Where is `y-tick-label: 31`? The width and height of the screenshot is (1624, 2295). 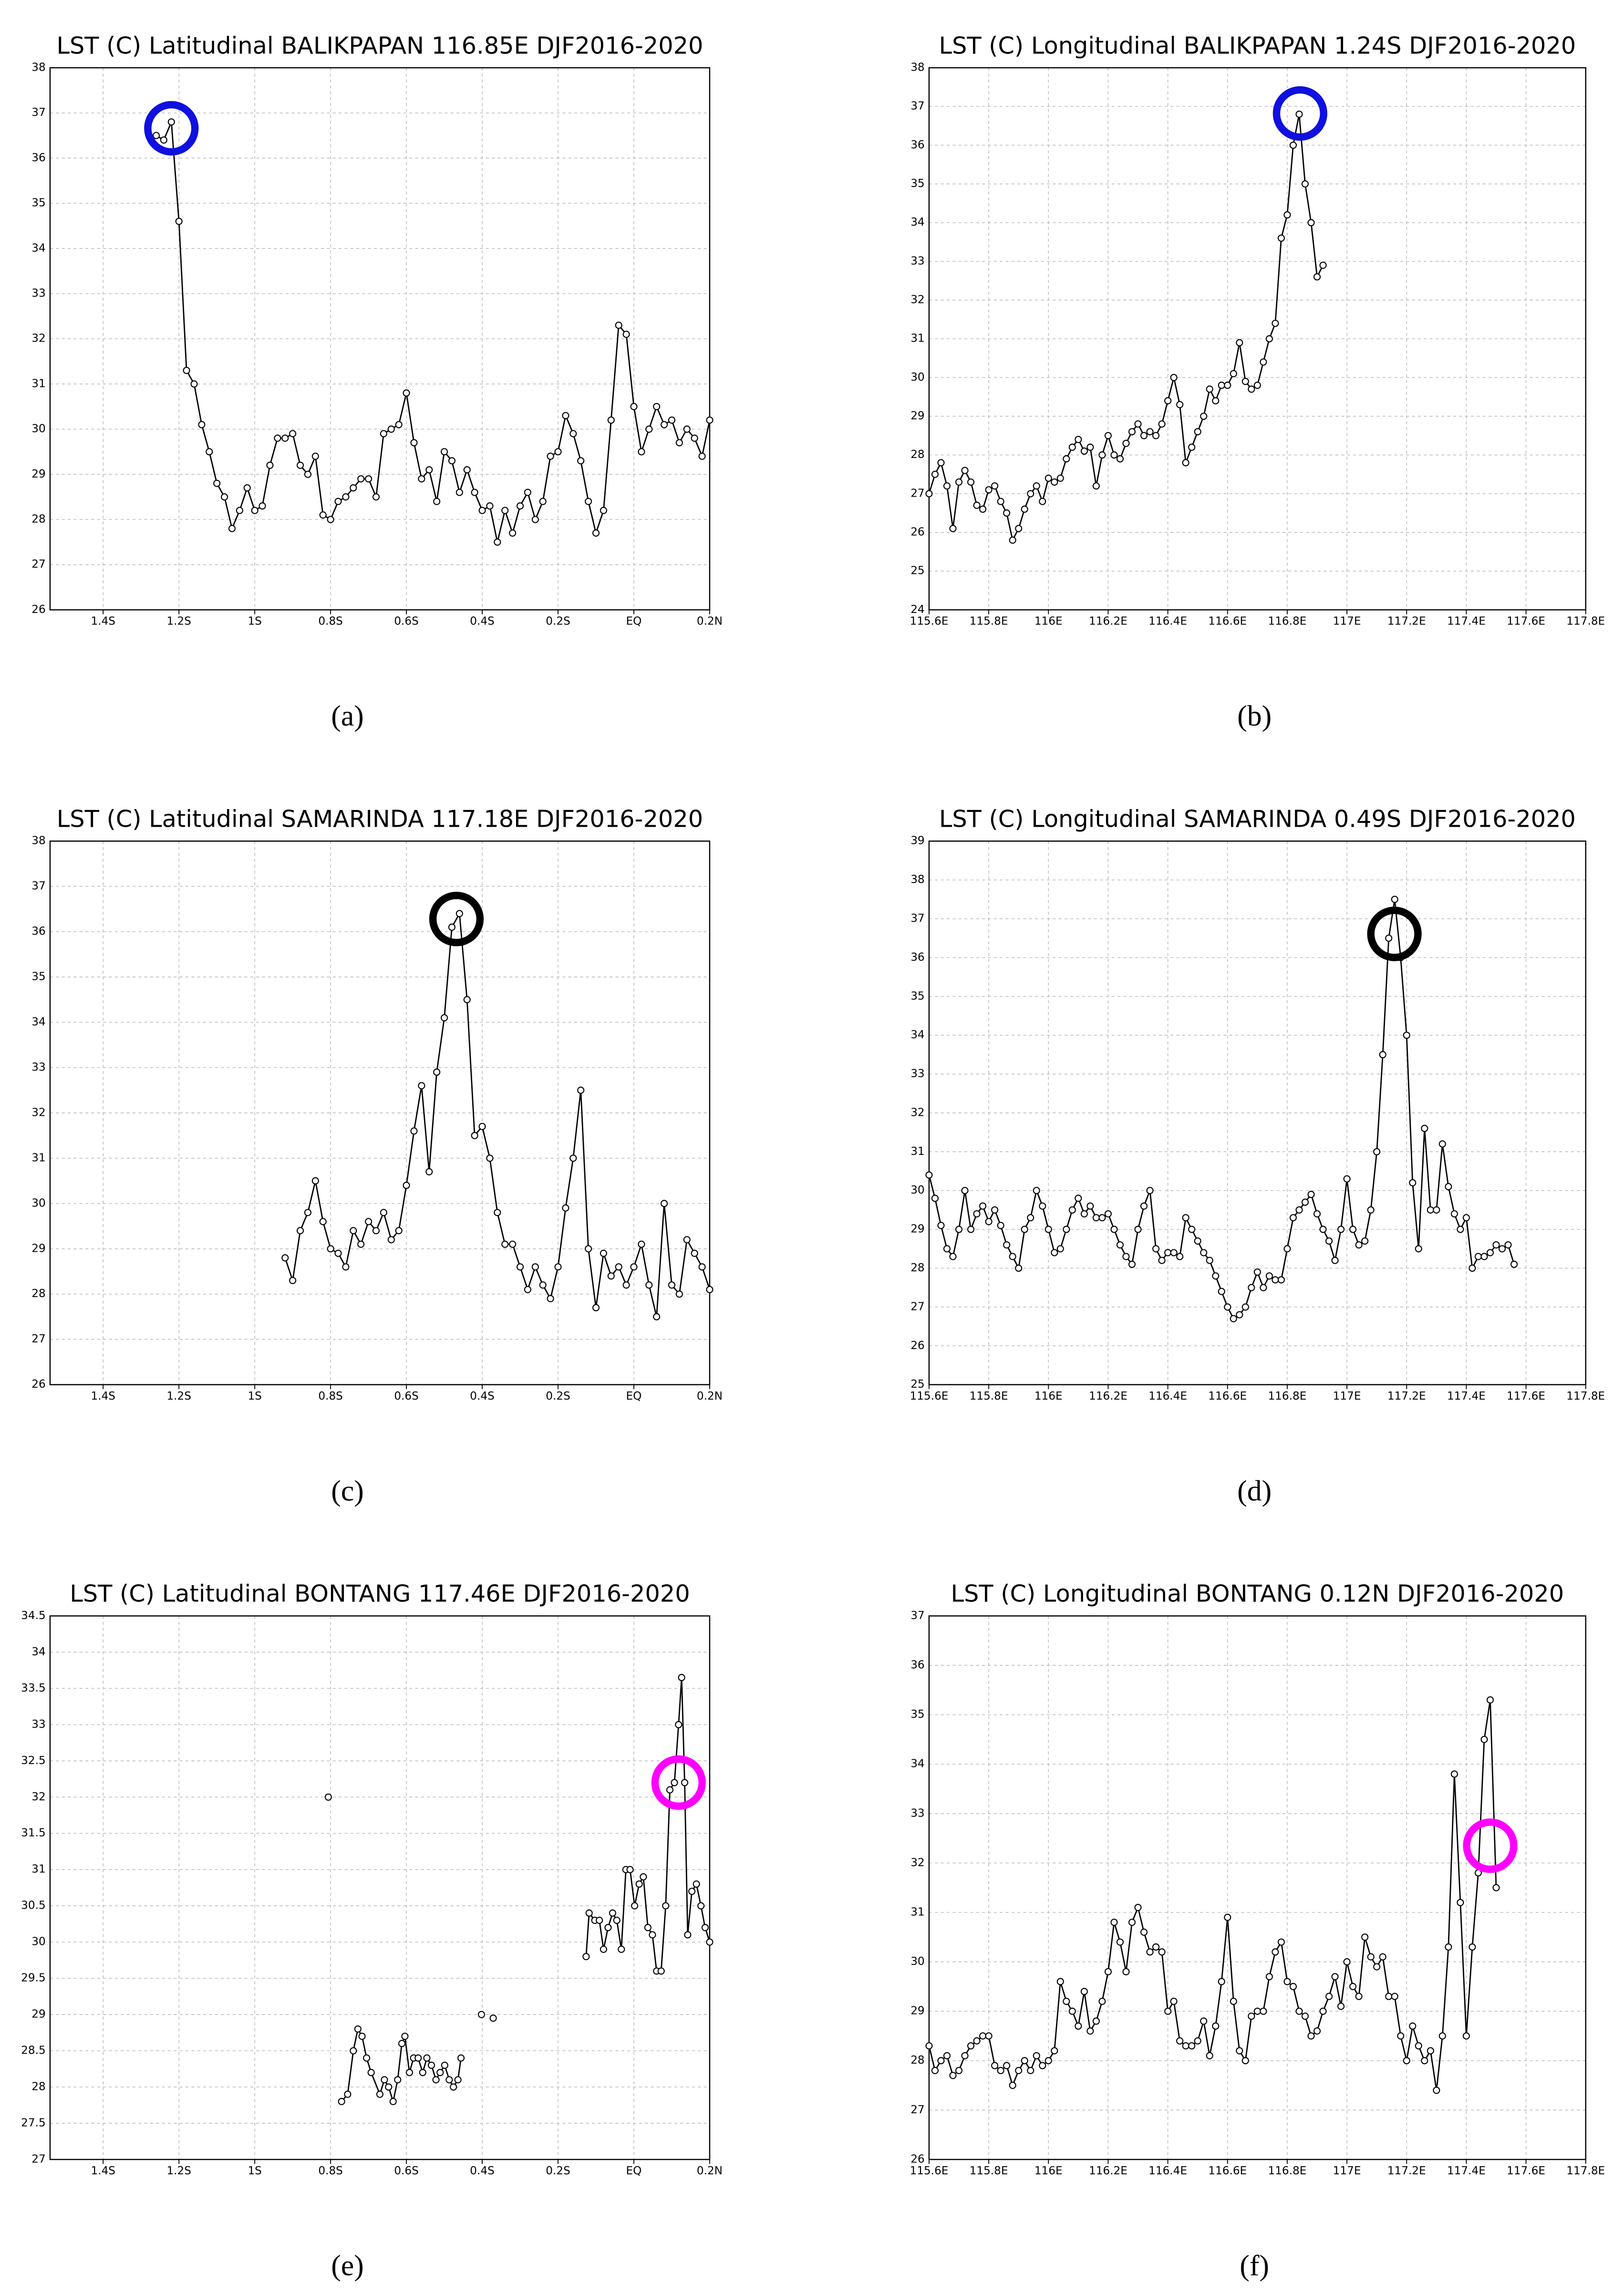
y-tick-label: 31 is located at coordinates (38, 1869).